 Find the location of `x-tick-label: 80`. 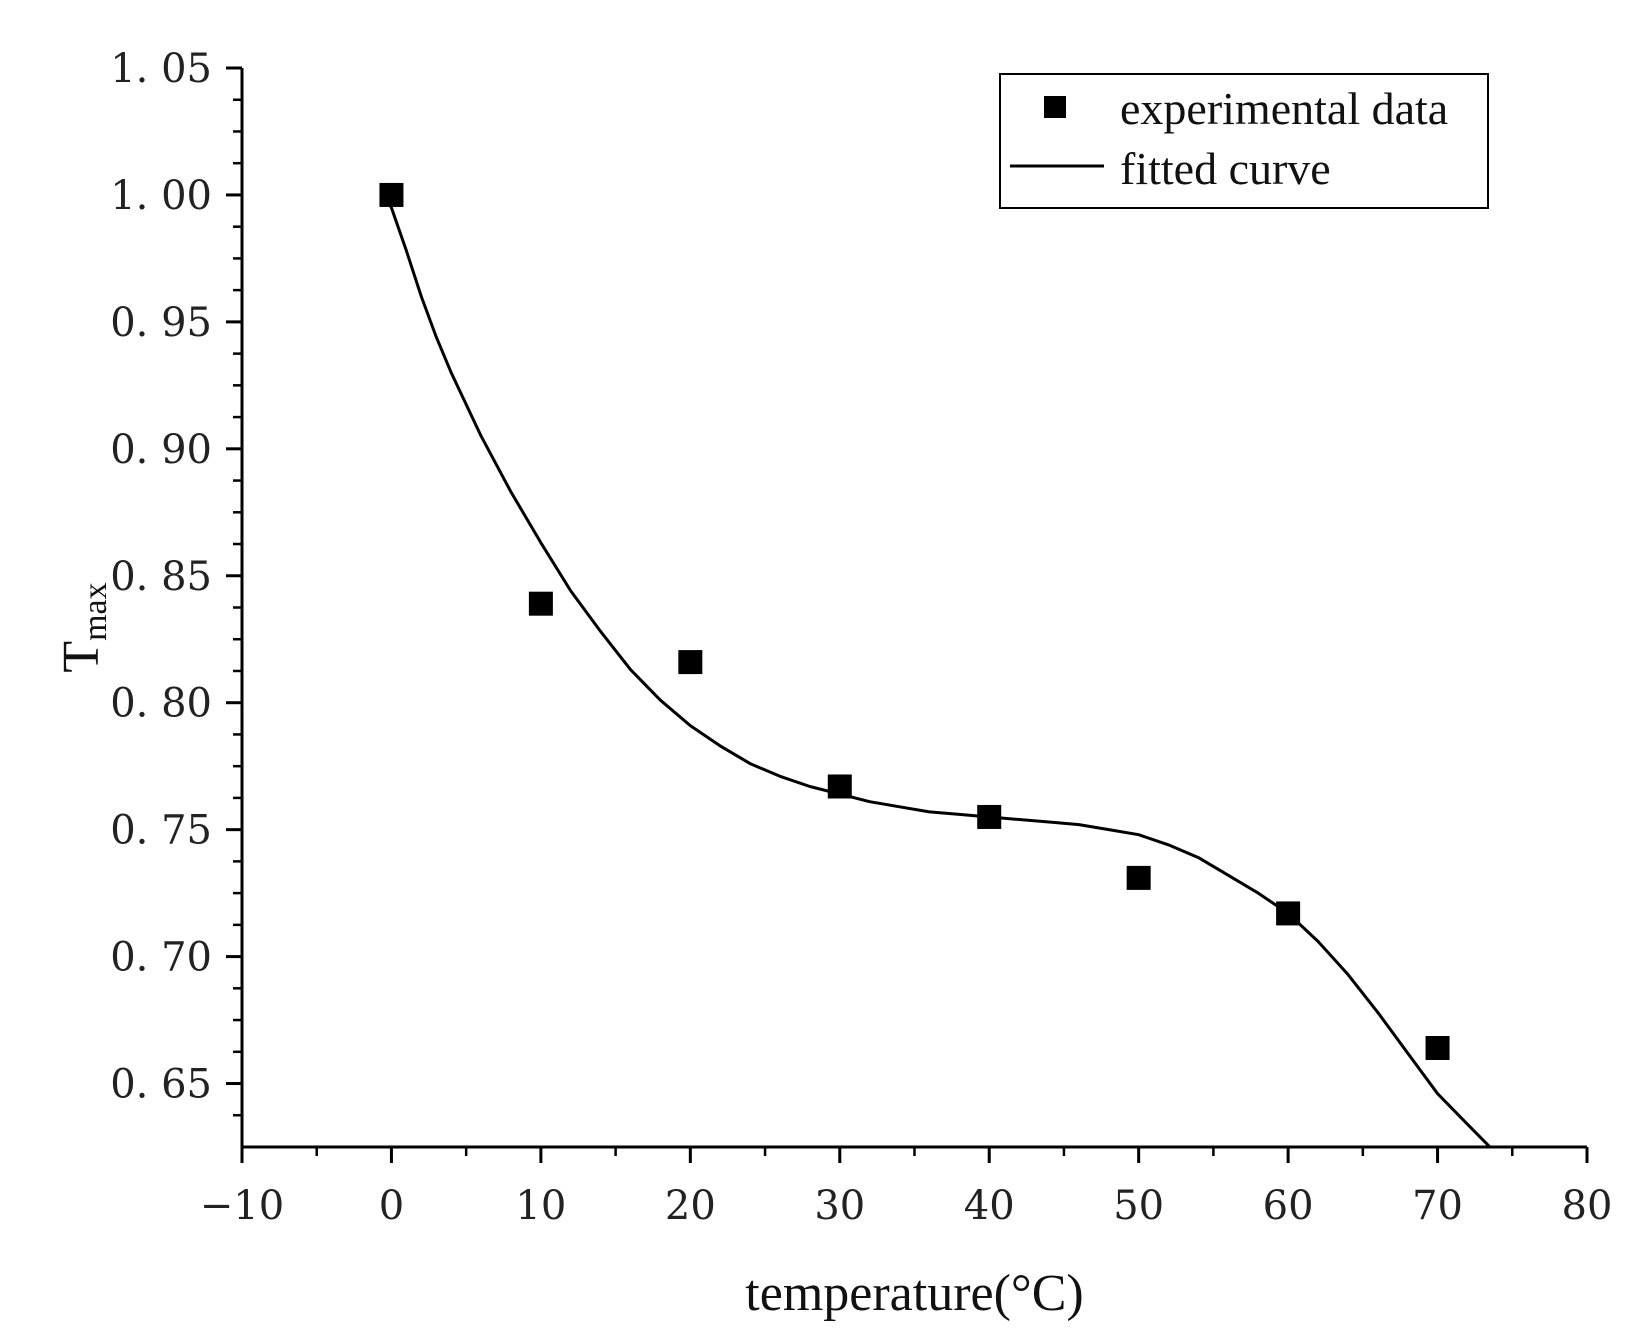

x-tick-label: 80 is located at coordinates (1587, 1206).